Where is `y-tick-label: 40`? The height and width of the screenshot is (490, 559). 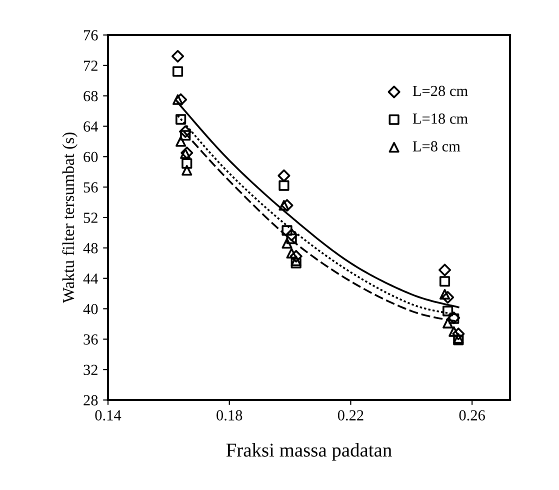
y-tick-label: 40 is located at coordinates (90, 309).